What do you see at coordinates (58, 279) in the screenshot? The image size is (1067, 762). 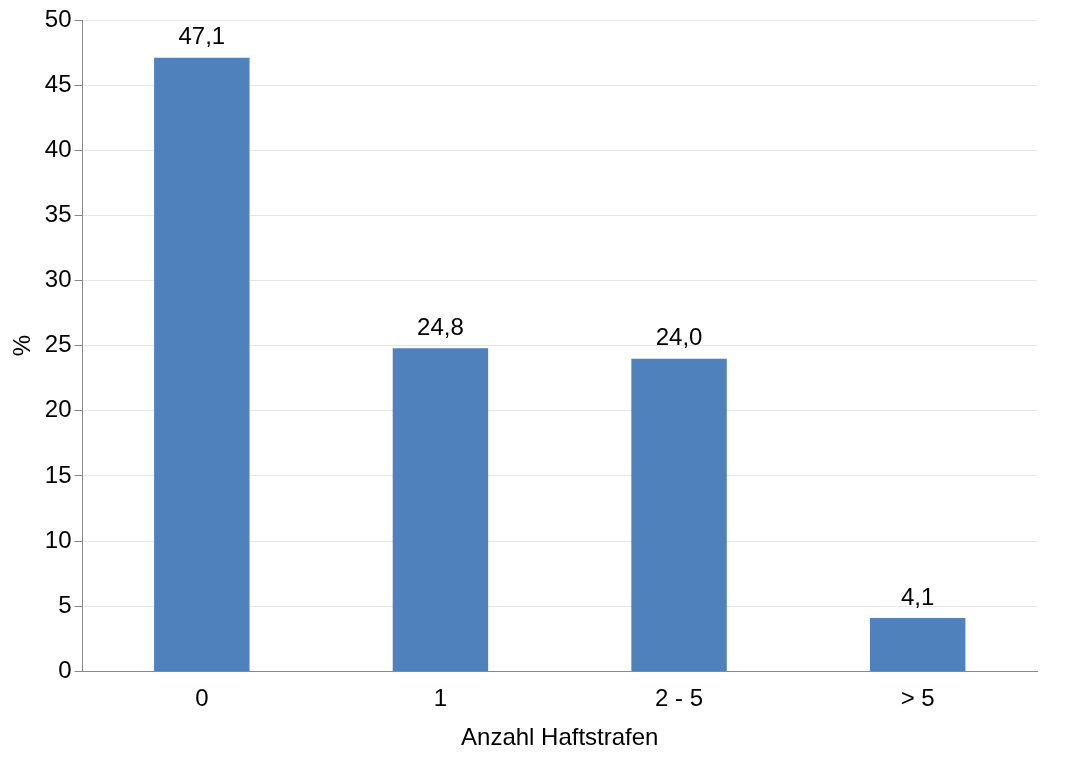 I see `y-tick-label: 30` at bounding box center [58, 279].